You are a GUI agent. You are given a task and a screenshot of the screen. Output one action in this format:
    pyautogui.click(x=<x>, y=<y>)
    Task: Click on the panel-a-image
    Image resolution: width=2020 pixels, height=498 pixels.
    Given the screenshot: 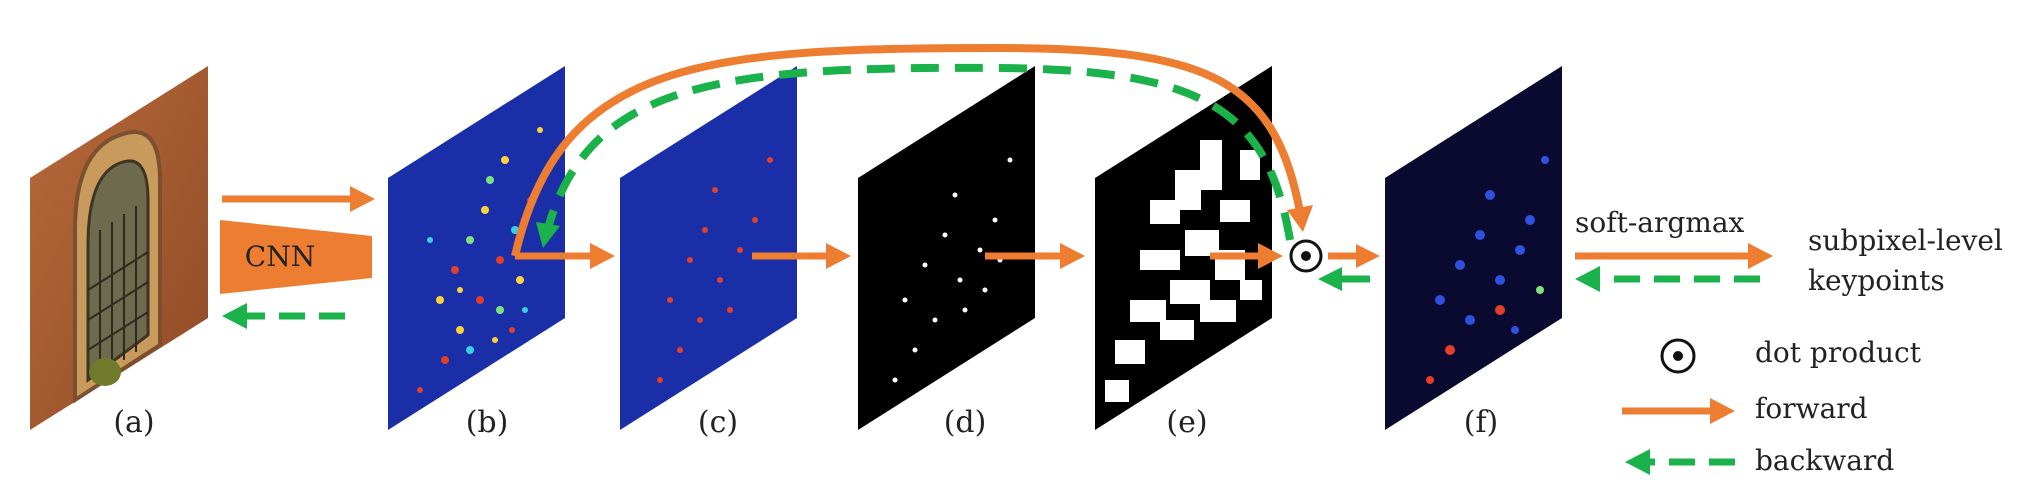 What is the action you would take?
    pyautogui.click(x=119, y=248)
    